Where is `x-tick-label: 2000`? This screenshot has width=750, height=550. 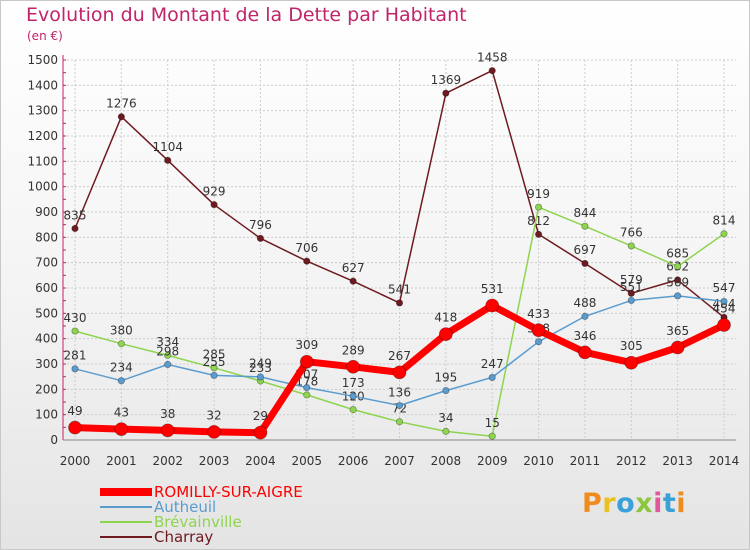 x-tick-label: 2000 is located at coordinates (75, 461).